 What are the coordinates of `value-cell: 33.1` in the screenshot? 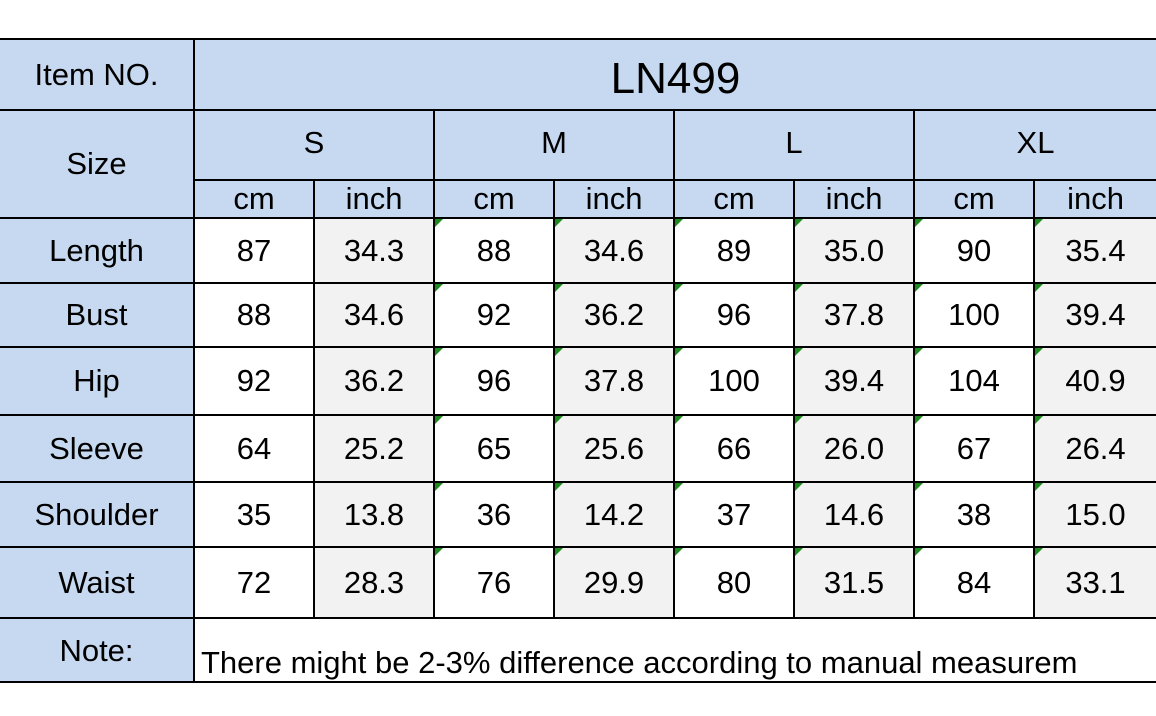 It's located at (1095, 583).